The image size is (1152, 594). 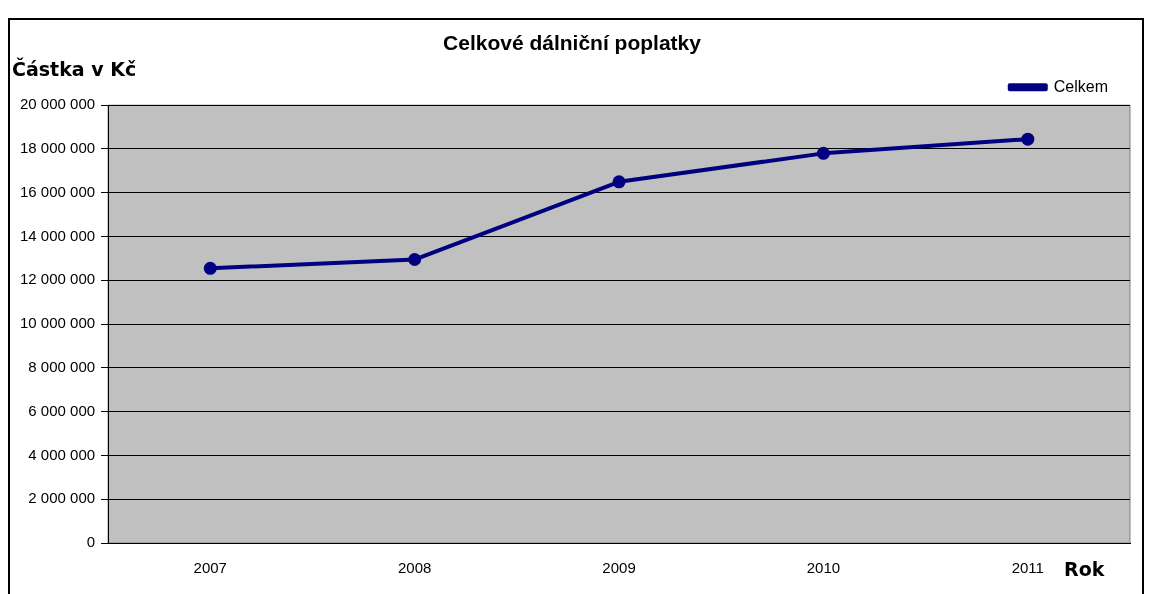 What do you see at coordinates (1027, 568) in the screenshot?
I see `x-tick-label: 2011` at bounding box center [1027, 568].